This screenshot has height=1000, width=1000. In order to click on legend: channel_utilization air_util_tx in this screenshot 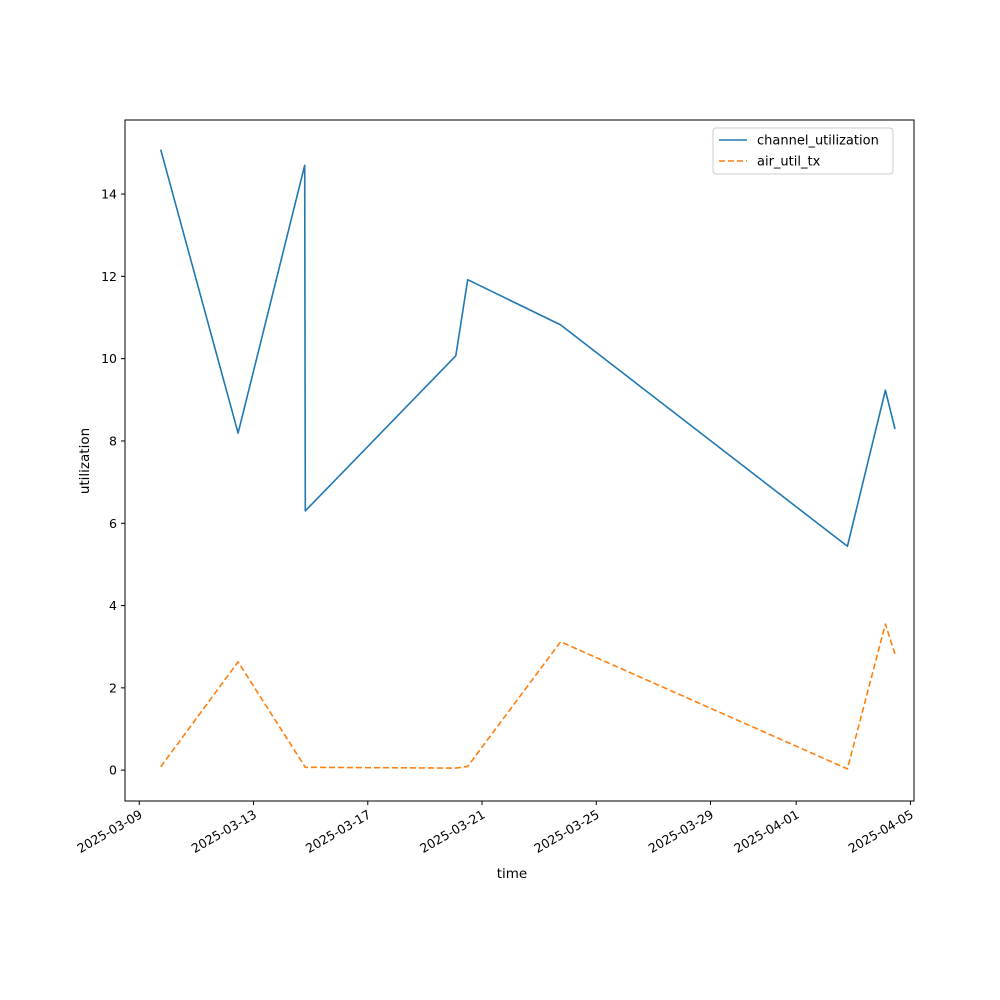, I will do `click(803, 151)`.